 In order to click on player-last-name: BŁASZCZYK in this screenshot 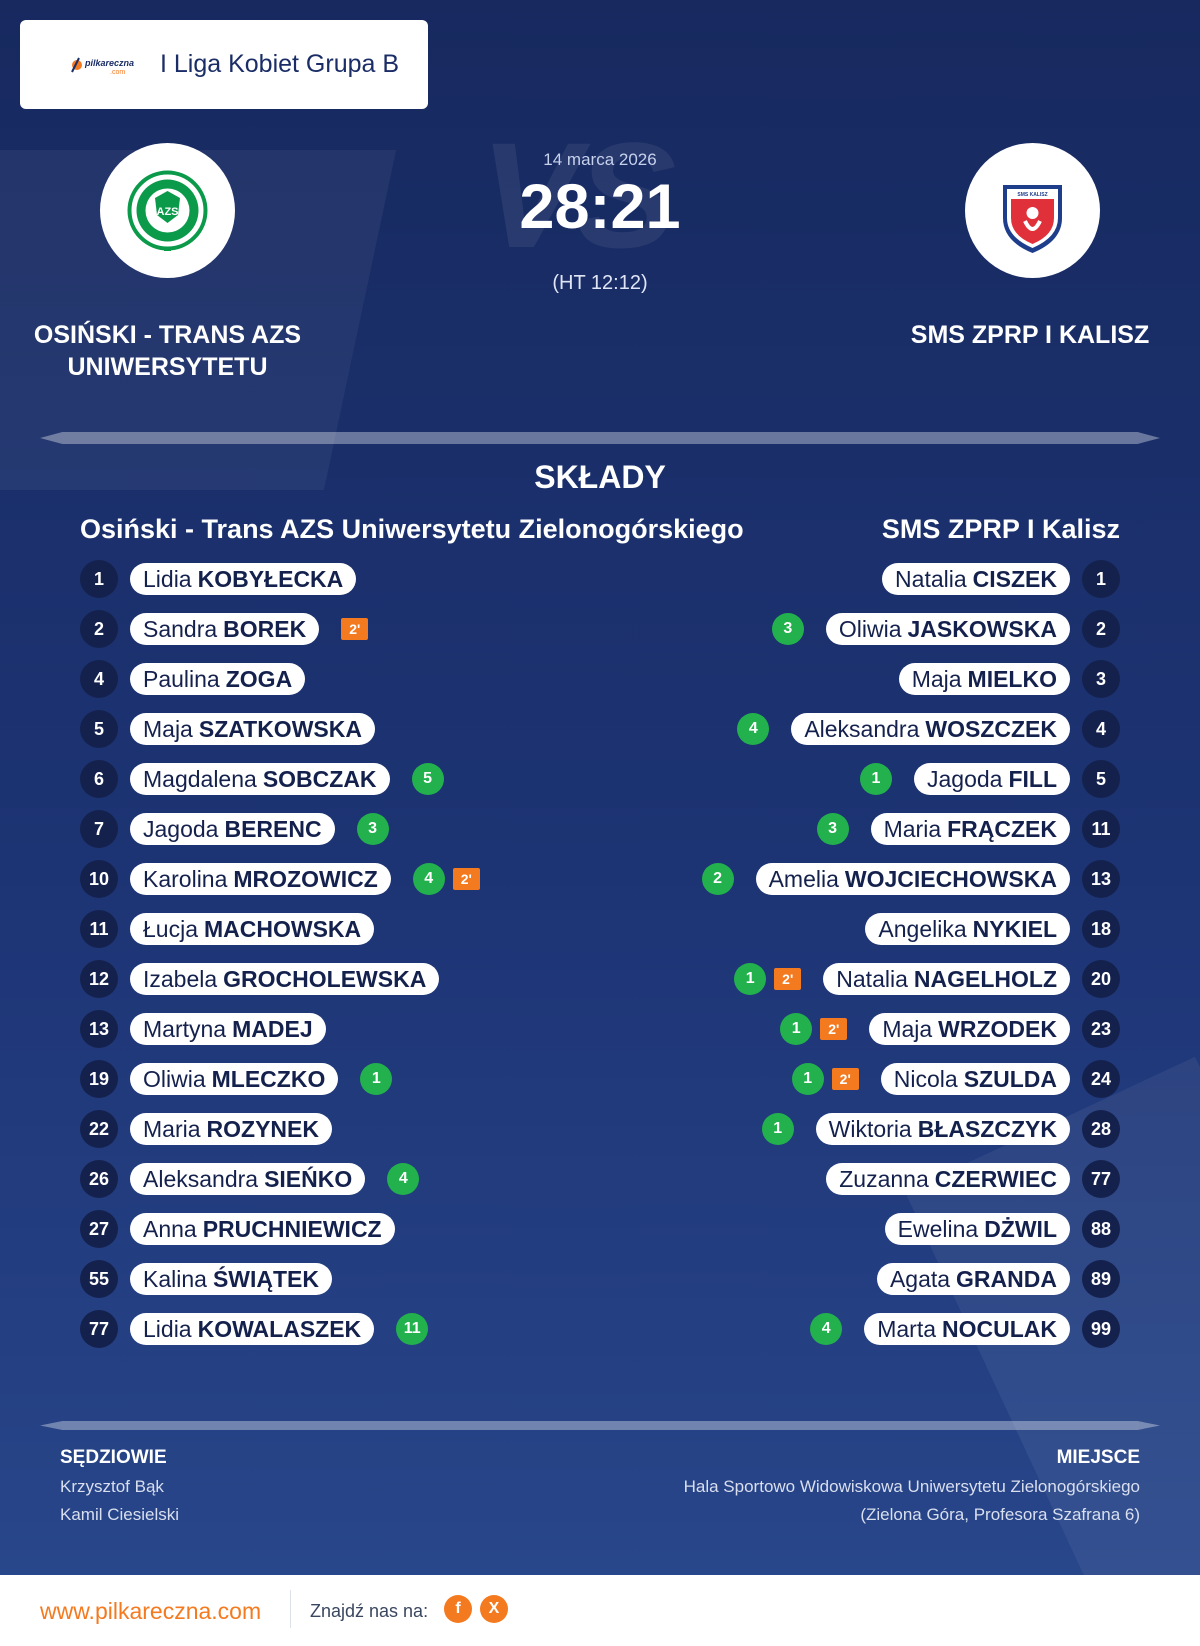, I will do `click(987, 1128)`.